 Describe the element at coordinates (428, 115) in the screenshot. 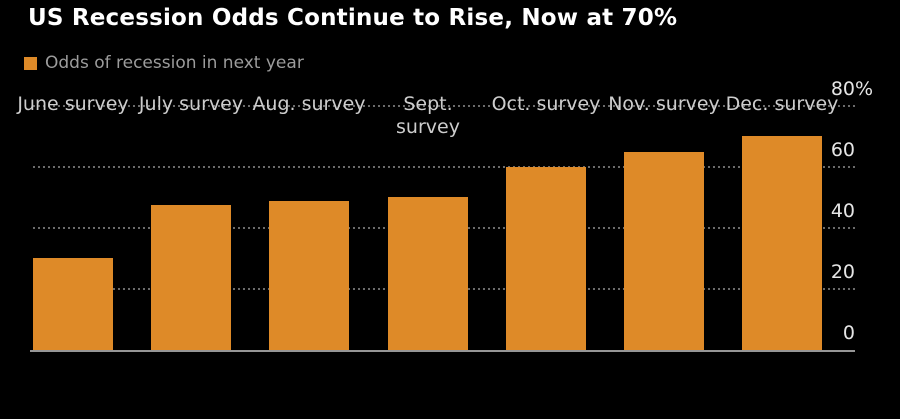

I see `x-label-sept-survey: Sept. survey` at that location.